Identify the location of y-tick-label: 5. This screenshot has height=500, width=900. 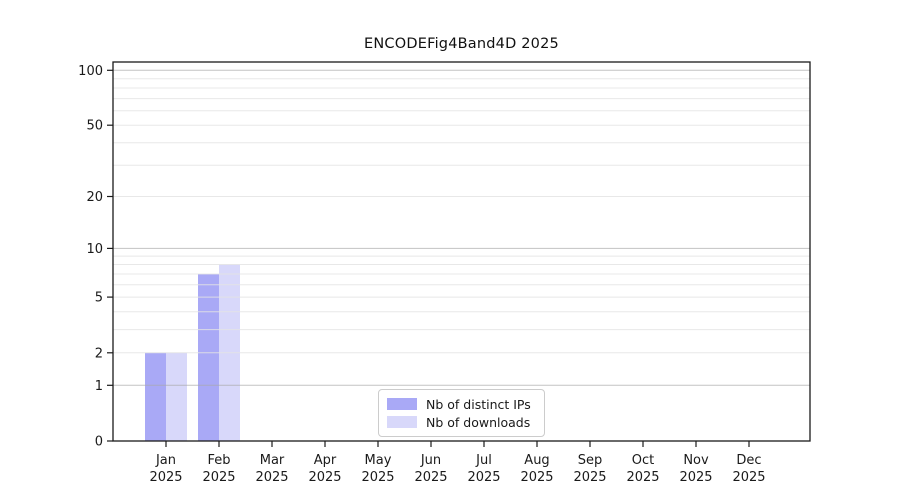
(99, 298).